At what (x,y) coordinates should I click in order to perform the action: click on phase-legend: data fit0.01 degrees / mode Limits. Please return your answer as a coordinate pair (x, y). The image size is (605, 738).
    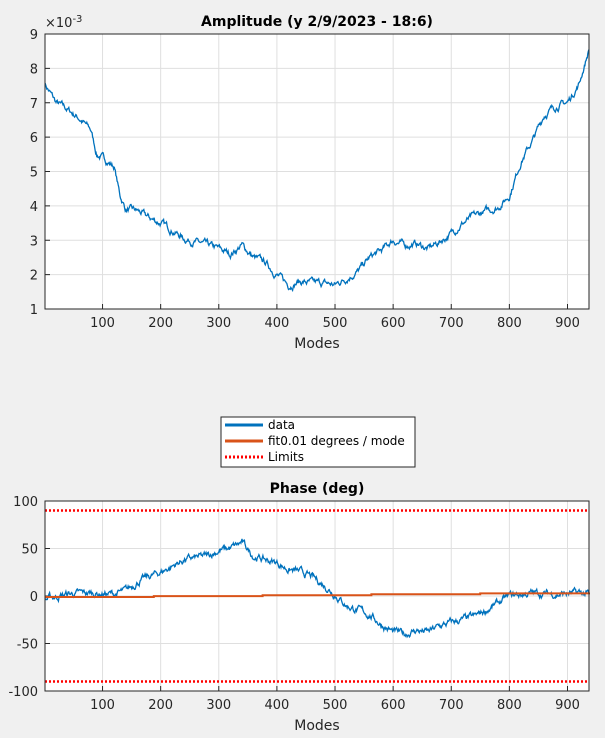
    Looking at the image, I should click on (318, 442).